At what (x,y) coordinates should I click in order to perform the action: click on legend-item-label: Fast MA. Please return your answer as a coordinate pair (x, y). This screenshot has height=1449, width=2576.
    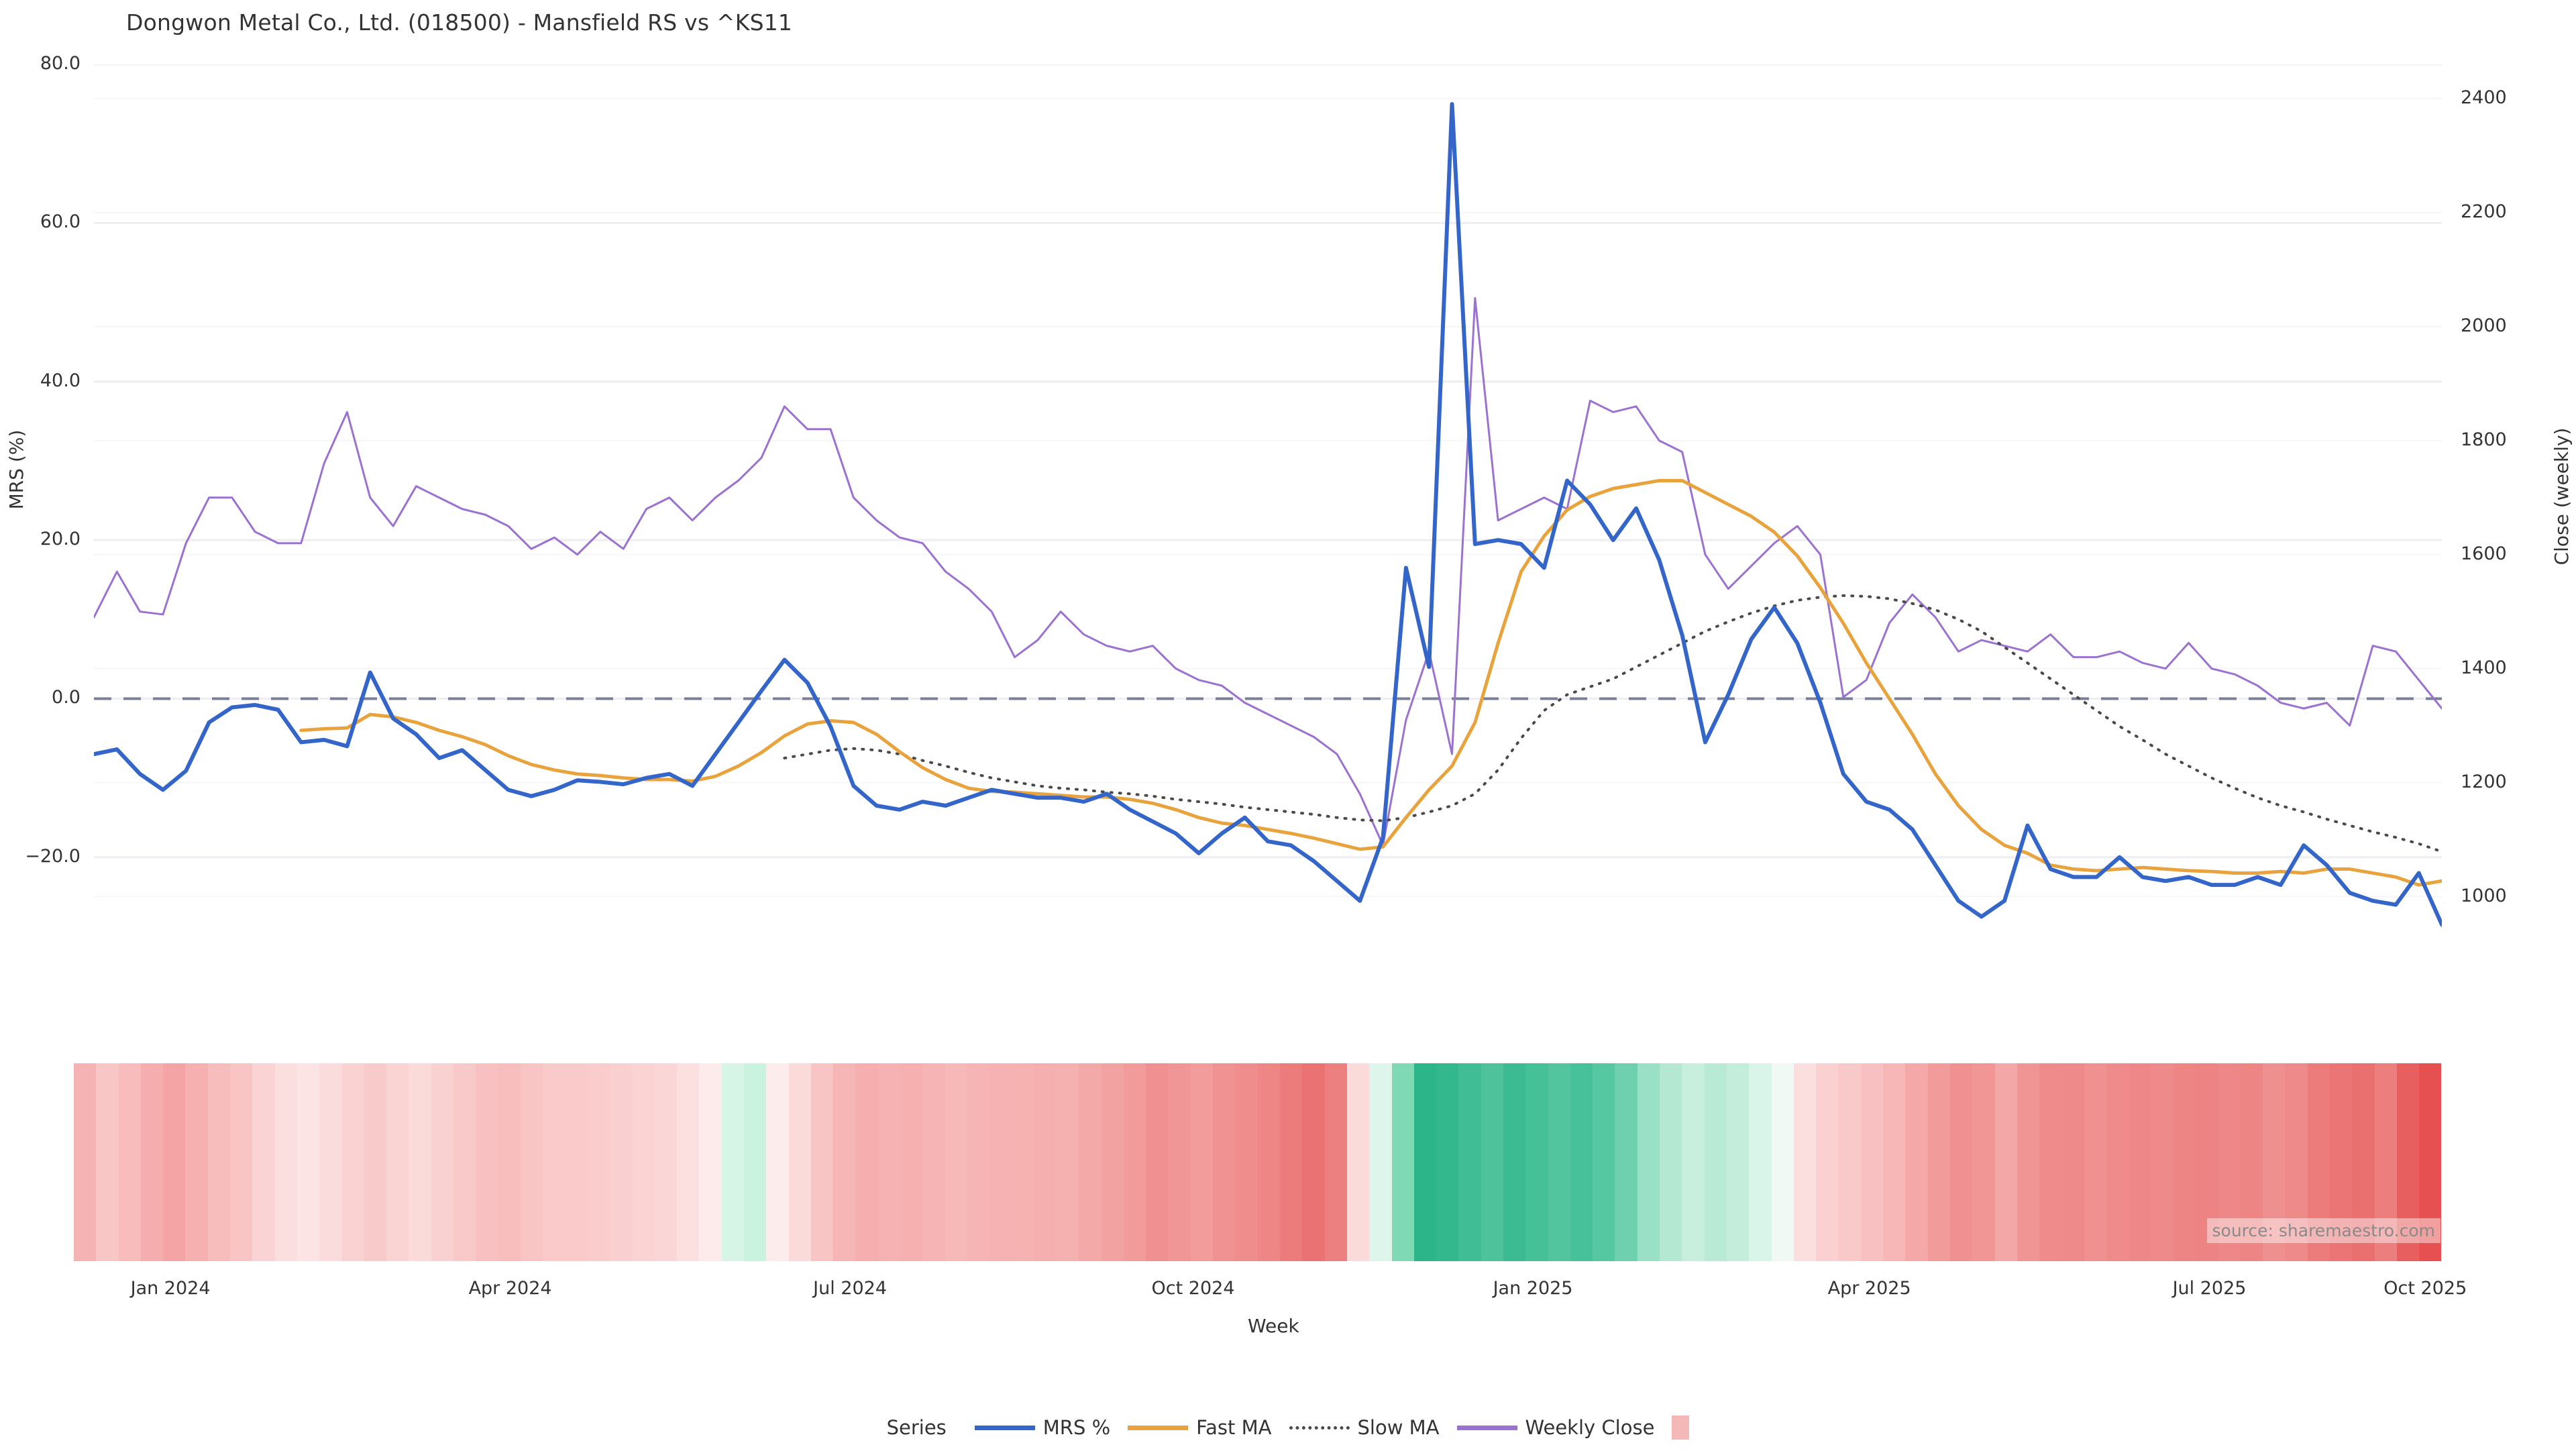
    Looking at the image, I should click on (1234, 1427).